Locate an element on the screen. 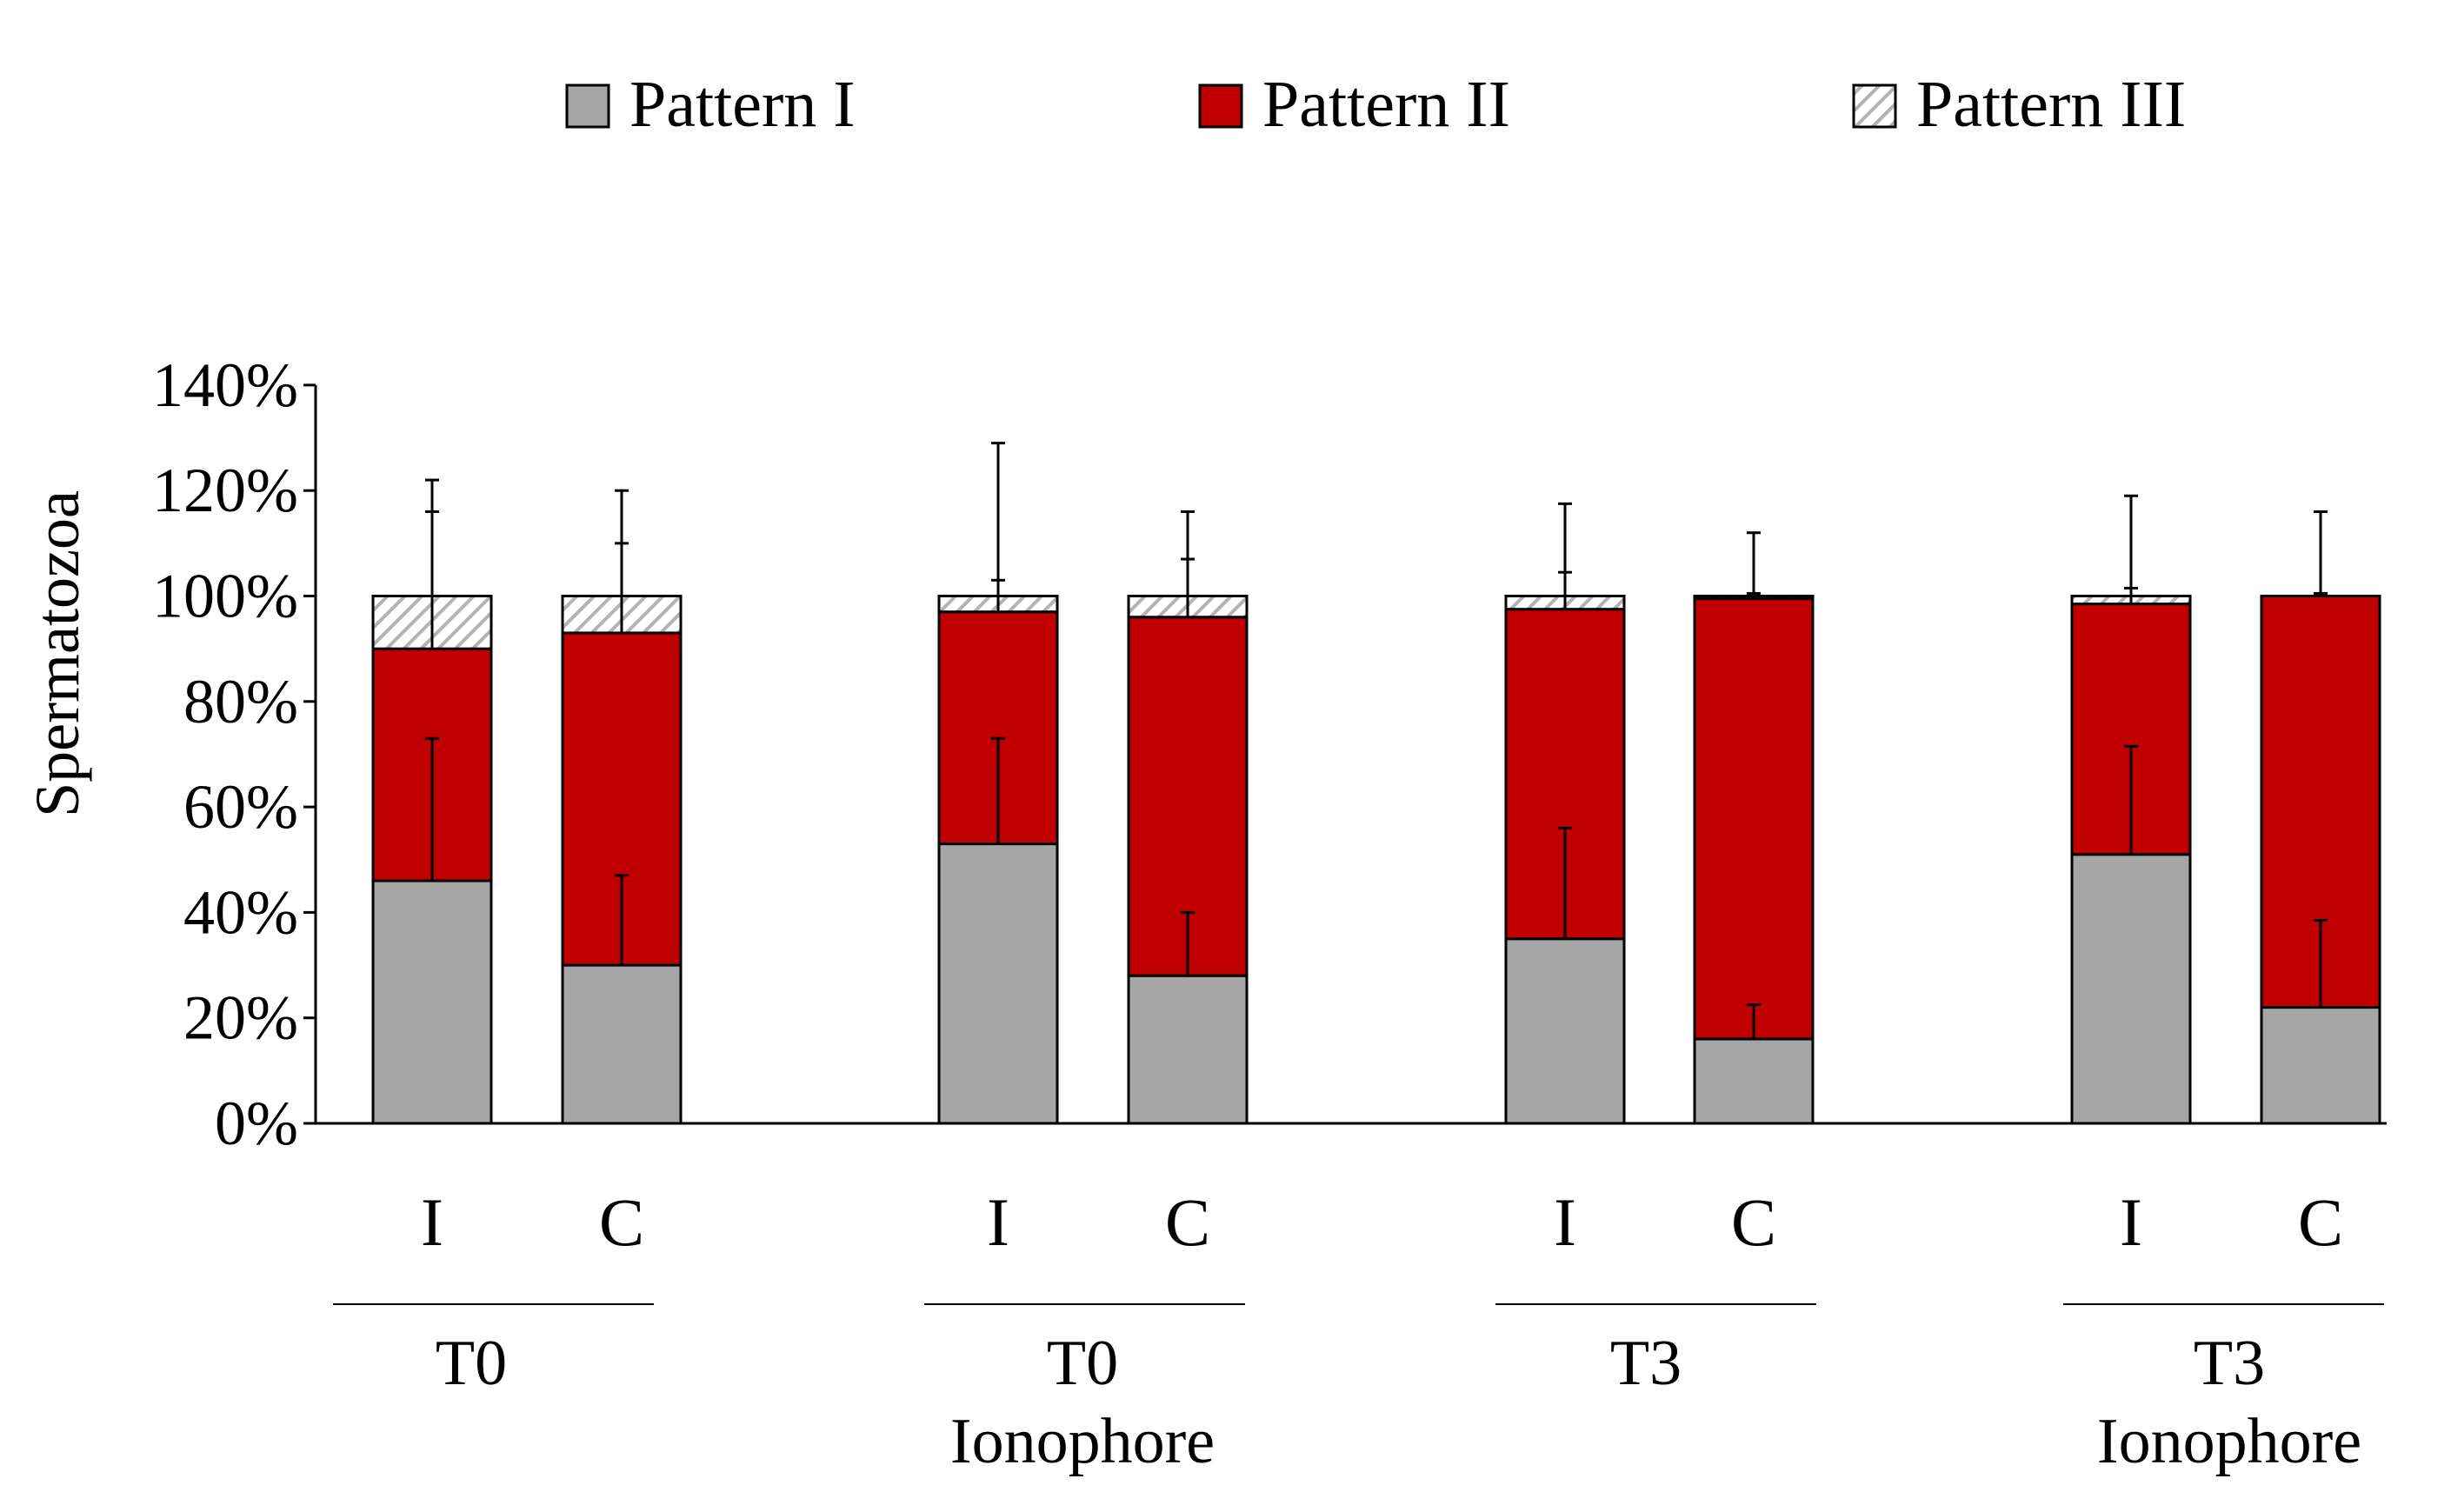  y-tick-label: 60% is located at coordinates (240, 807).